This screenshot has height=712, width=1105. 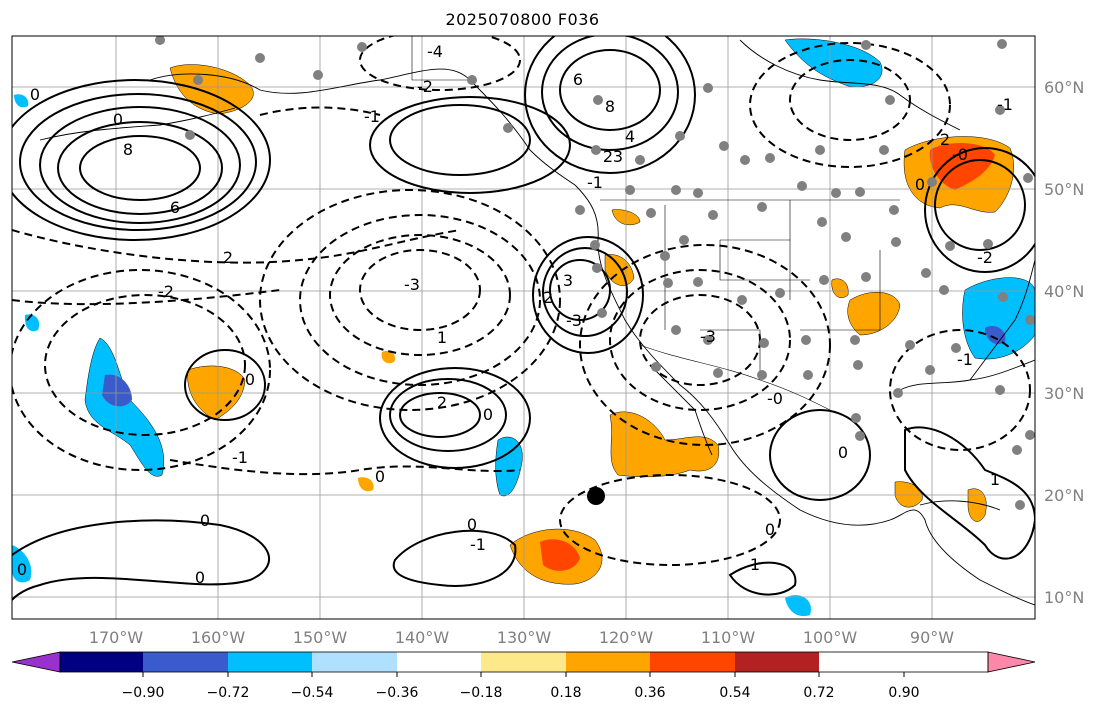 I want to click on contour-label: 8, so click(x=610, y=106).